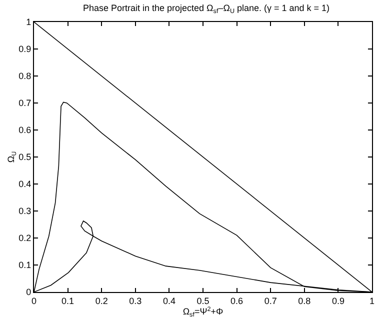 The image size is (382, 322). What do you see at coordinates (25, 184) in the screenshot?
I see `y-tick-label: 0.4` at bounding box center [25, 184].